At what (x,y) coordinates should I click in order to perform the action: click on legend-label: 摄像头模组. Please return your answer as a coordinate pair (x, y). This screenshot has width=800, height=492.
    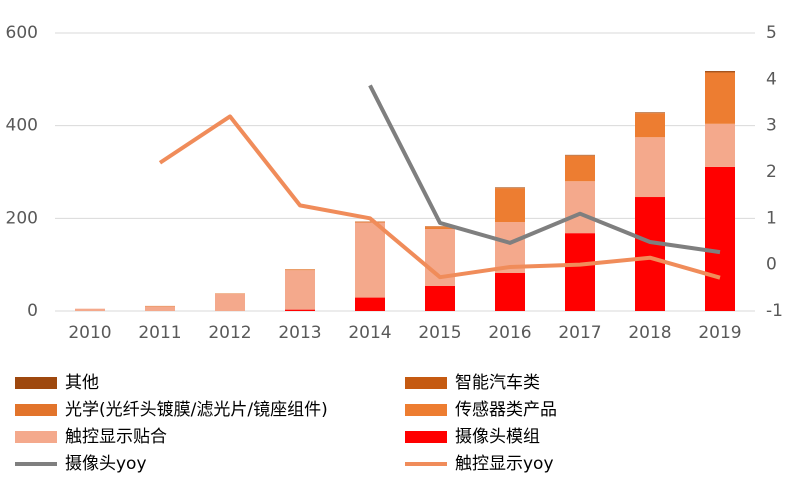
    Looking at the image, I should click on (497, 437).